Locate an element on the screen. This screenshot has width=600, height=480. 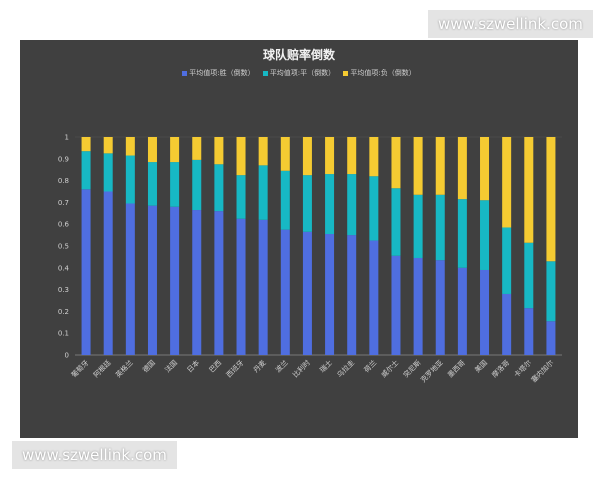
y-tick-label: 0.5 is located at coordinates (63, 247).